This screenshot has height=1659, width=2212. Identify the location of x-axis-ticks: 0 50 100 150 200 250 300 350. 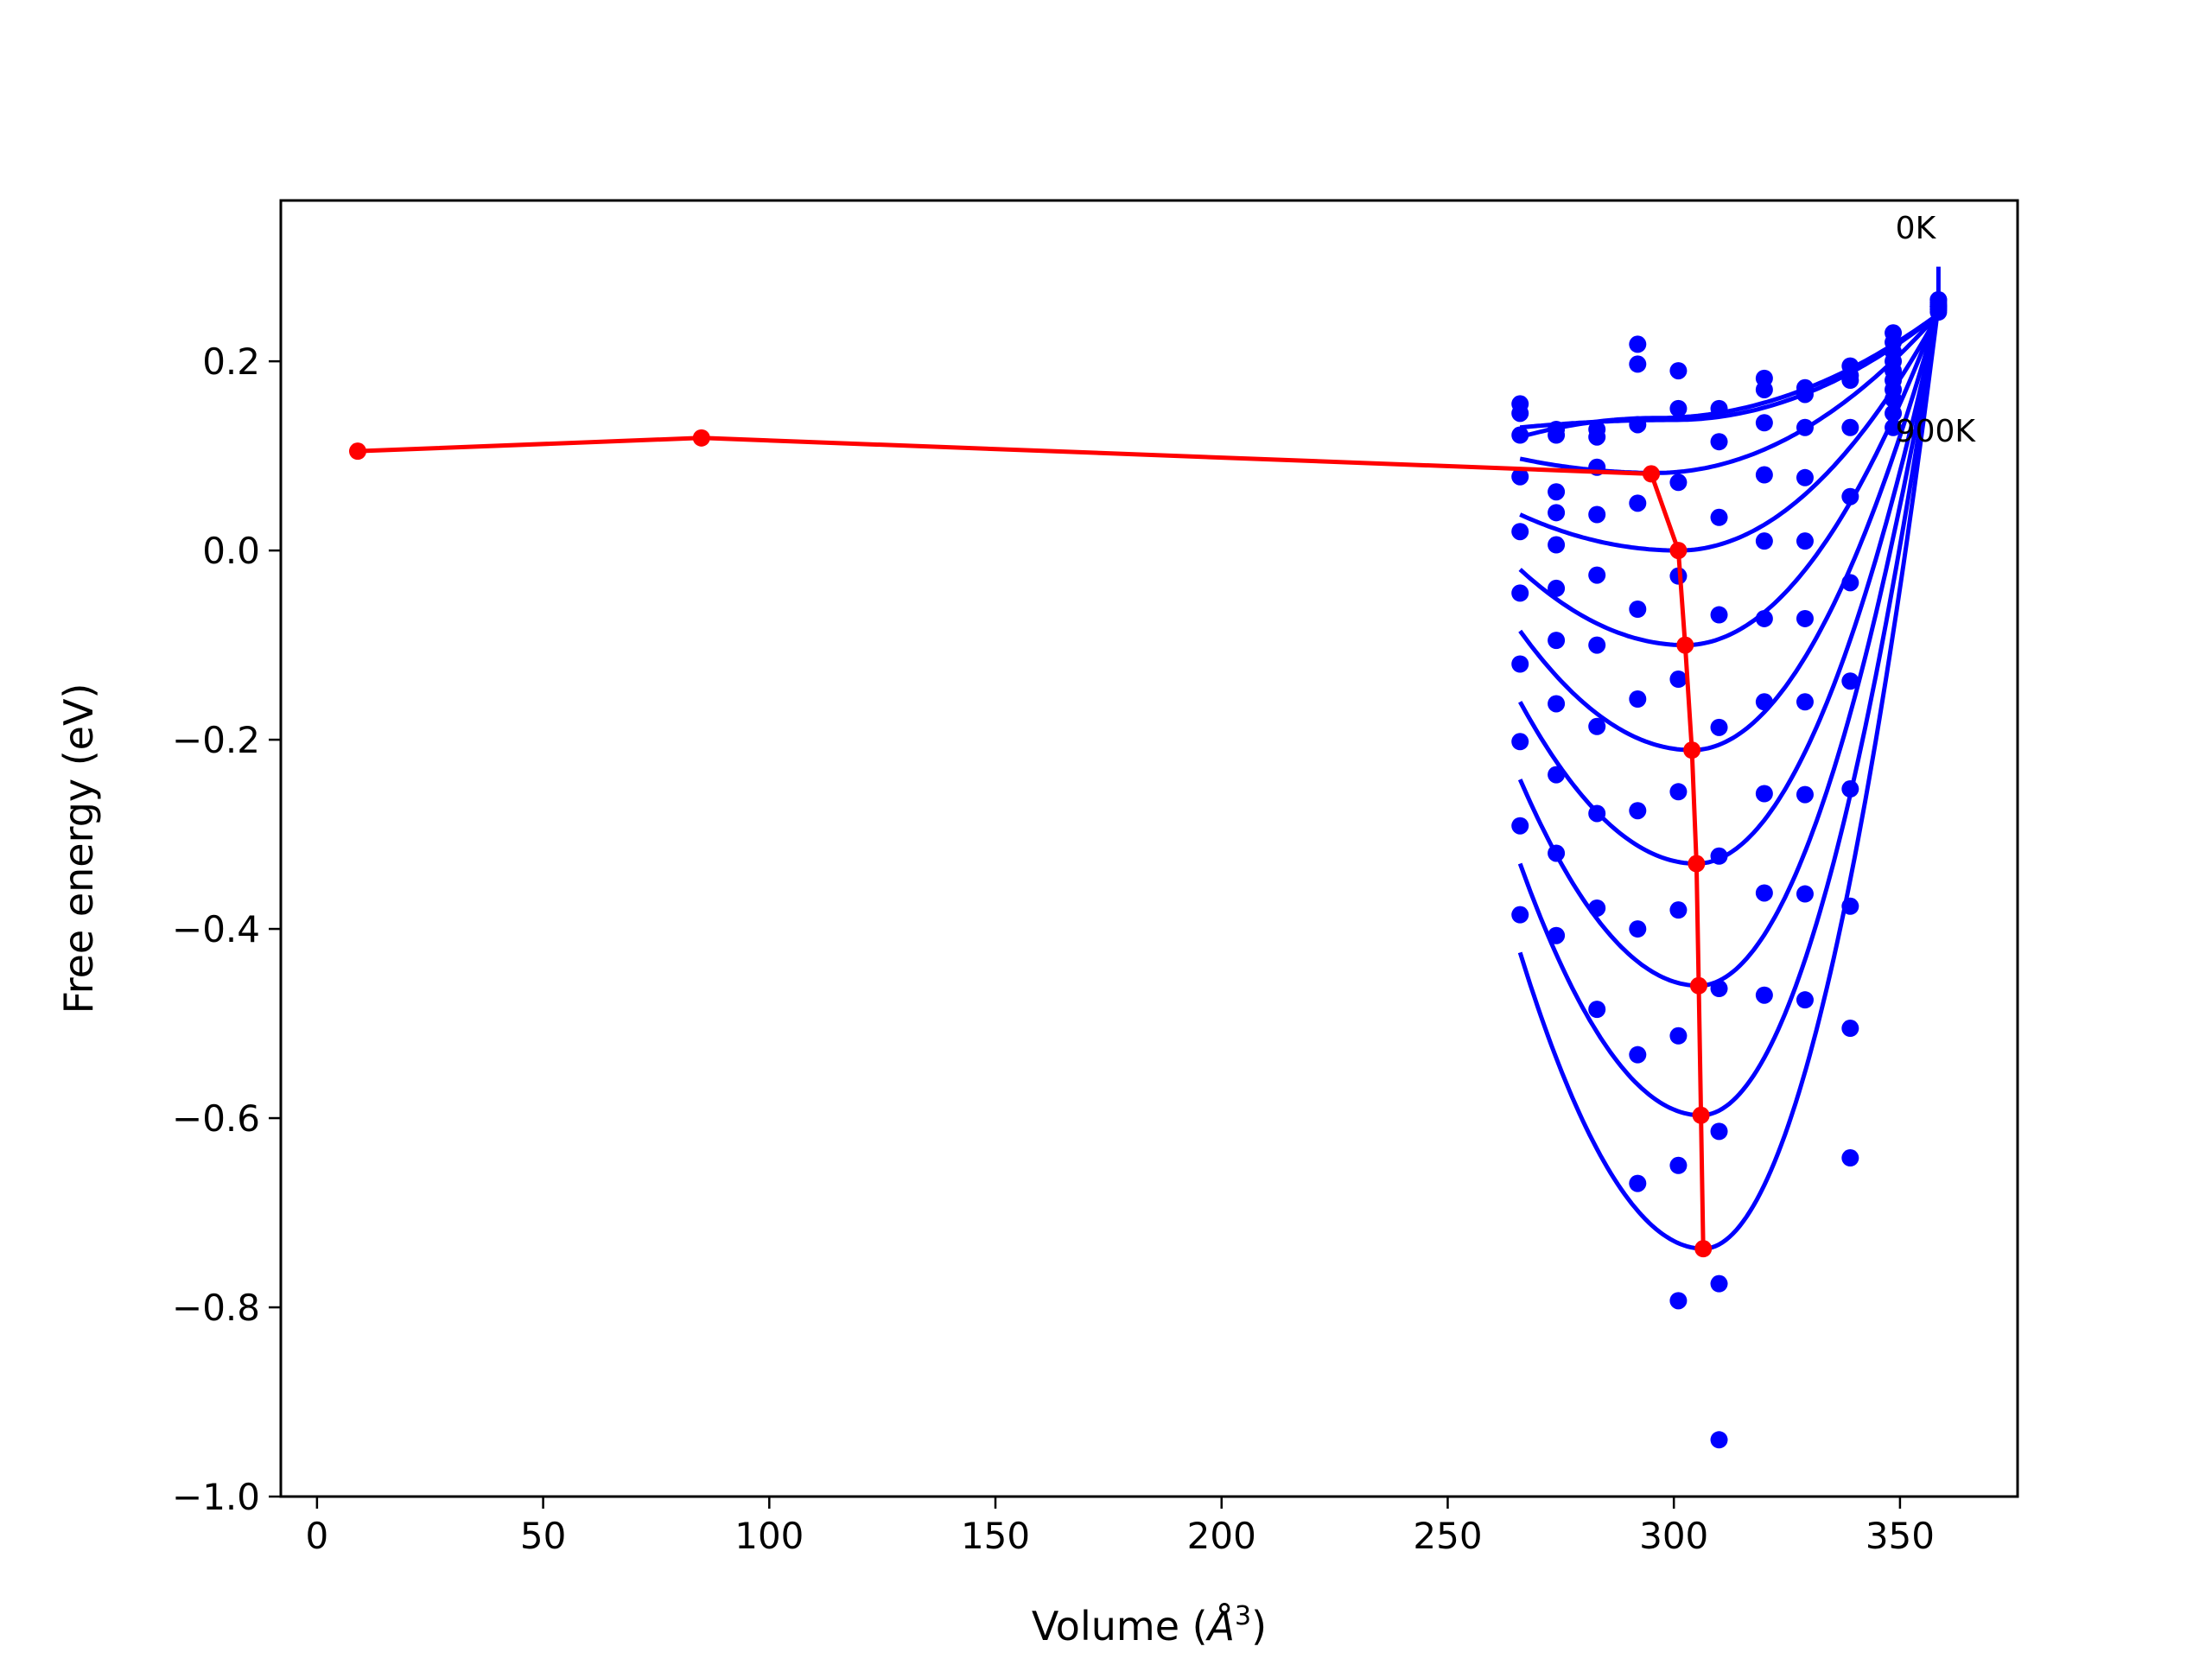
(1120, 1527).